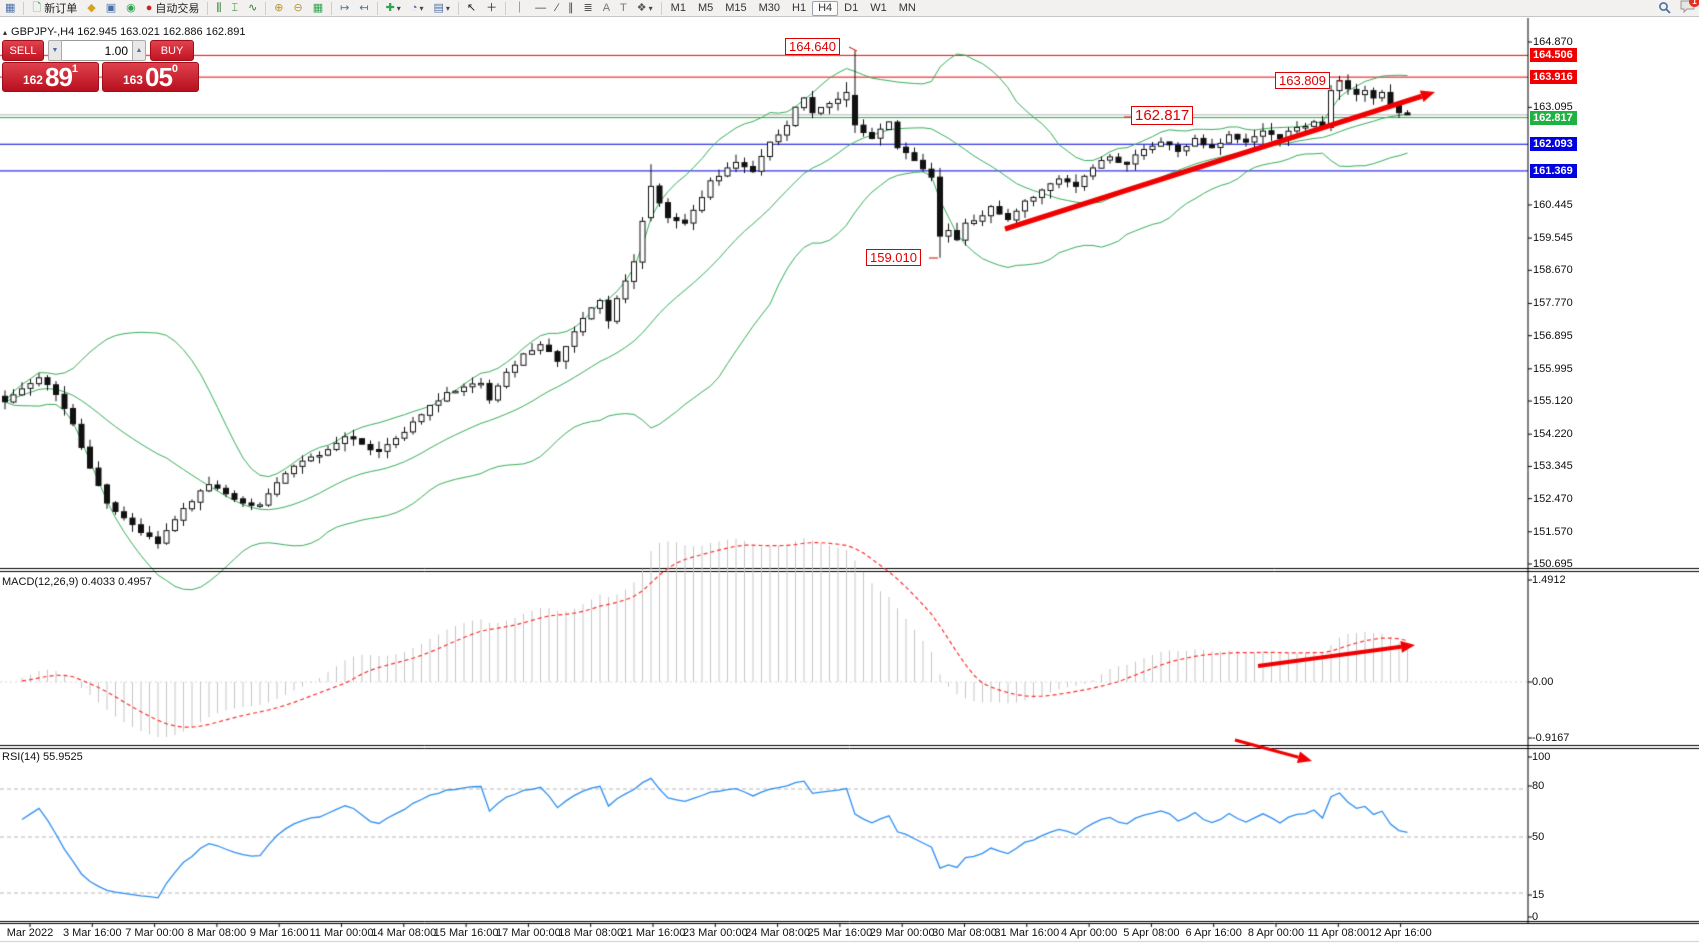  I want to click on time-axis-label: 29 Mar 00:00, so click(902, 933).